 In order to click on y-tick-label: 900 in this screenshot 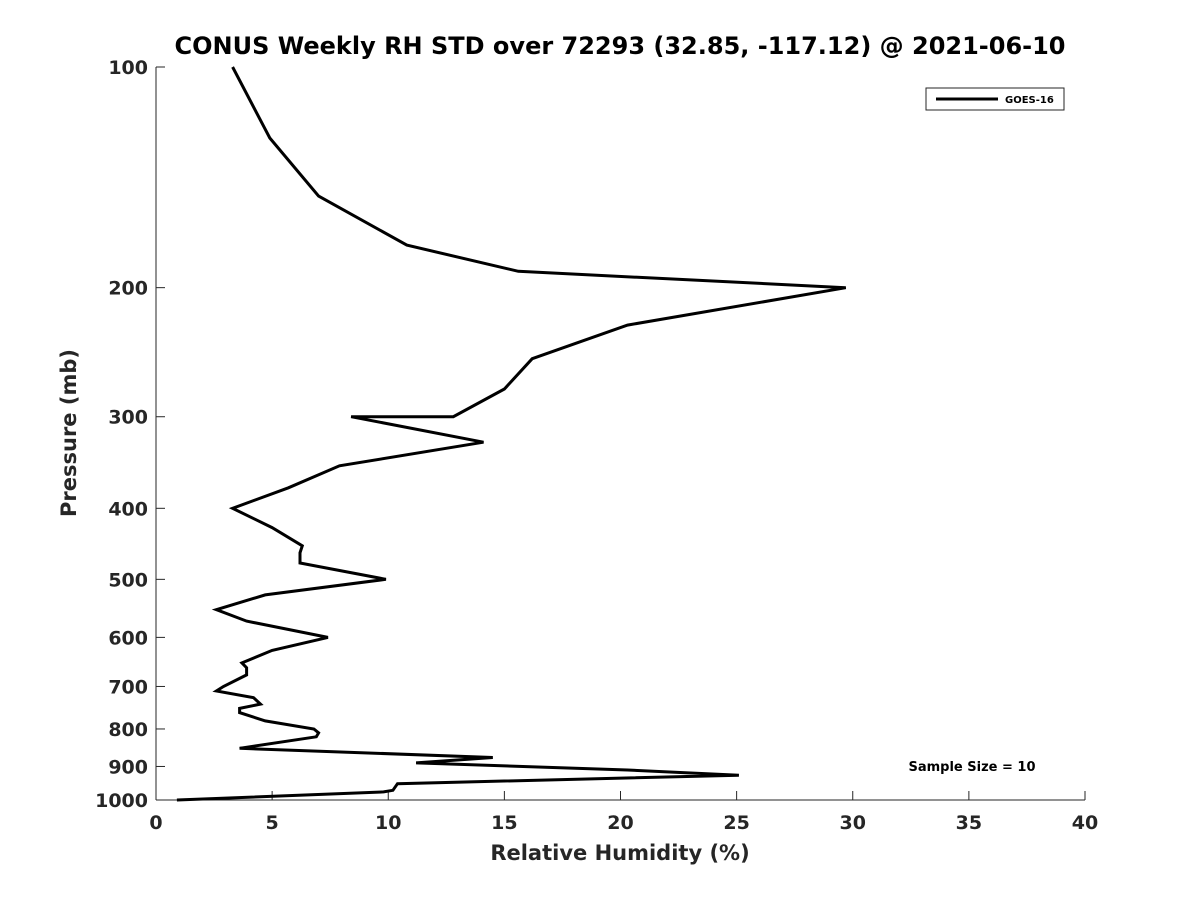, I will do `click(128, 767)`.